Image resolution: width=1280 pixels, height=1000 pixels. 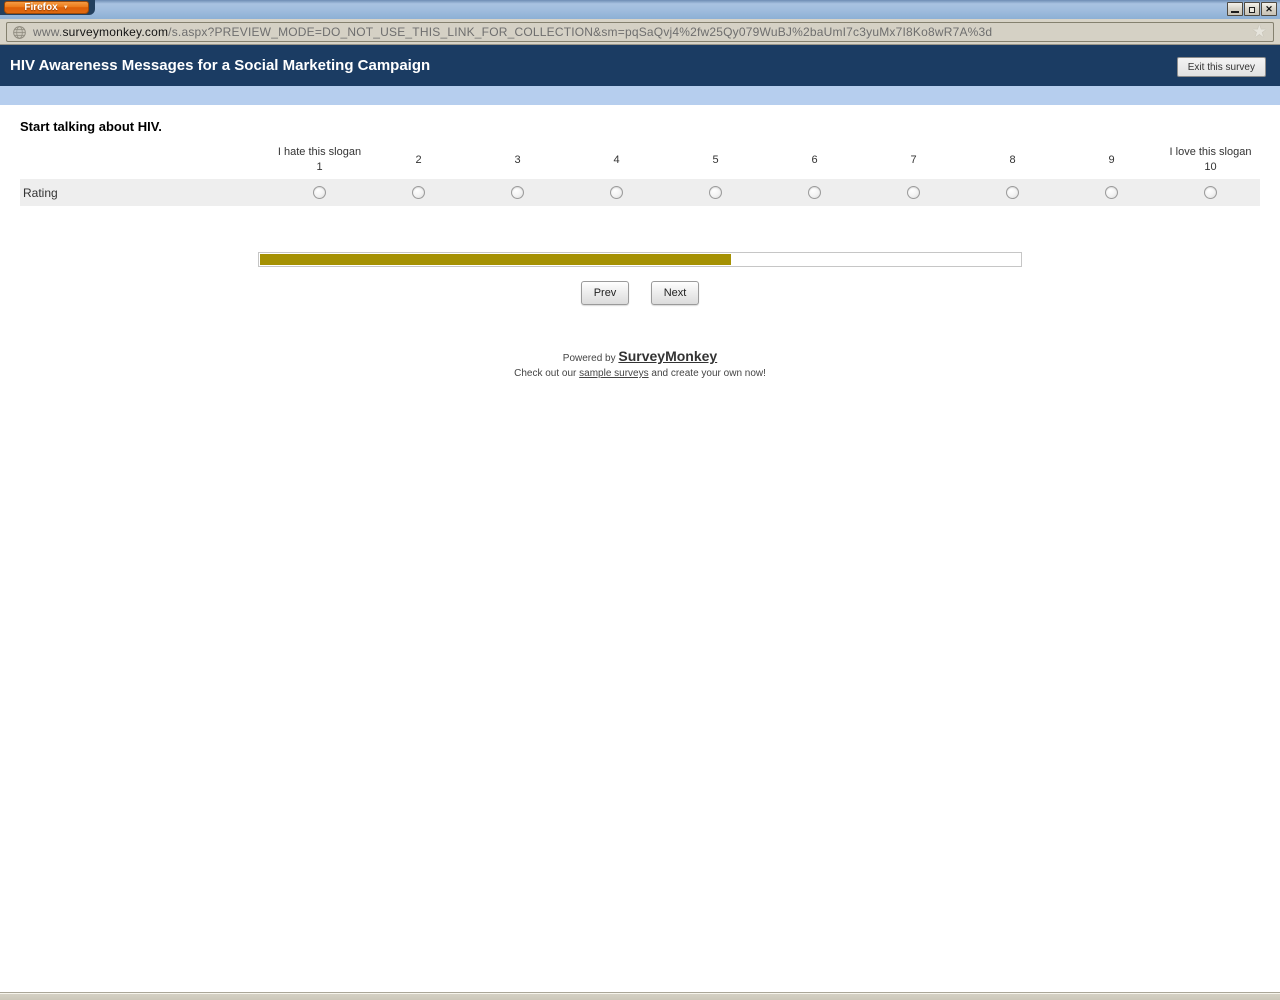 I want to click on tagline-pre: Check out our, so click(x=545, y=373).